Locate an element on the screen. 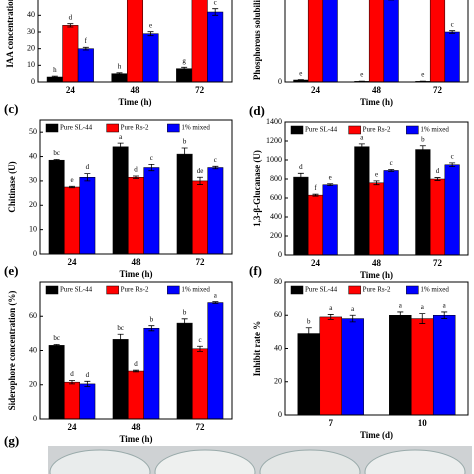 The width and height of the screenshot is (474, 474). y-axis-label: 1,3-β-Glucanase (U) is located at coordinates (257, 188).